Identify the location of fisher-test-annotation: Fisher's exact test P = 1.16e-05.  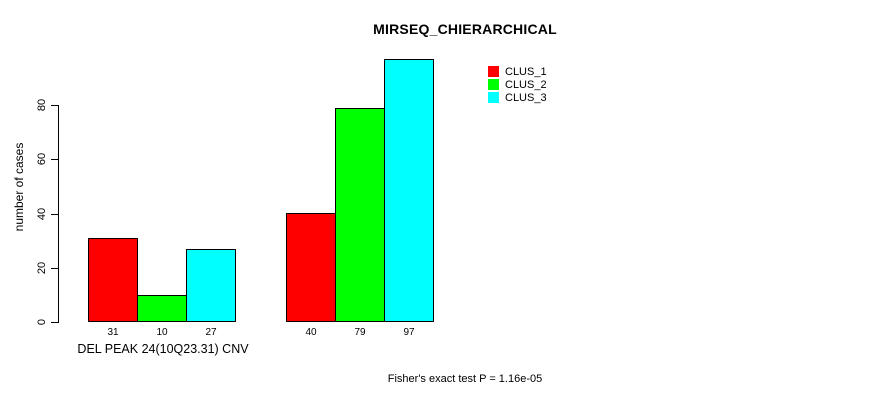
(465, 379).